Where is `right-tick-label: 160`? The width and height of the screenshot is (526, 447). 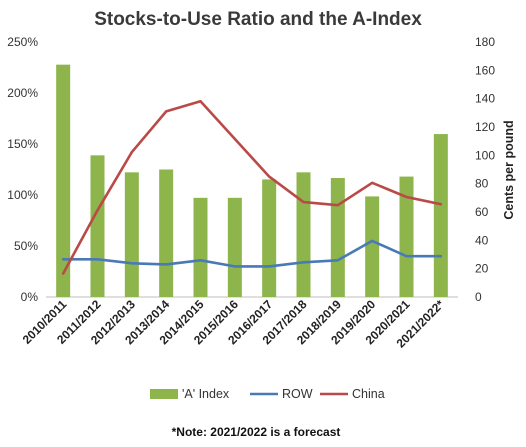
right-tick-label: 160 is located at coordinates (485, 70).